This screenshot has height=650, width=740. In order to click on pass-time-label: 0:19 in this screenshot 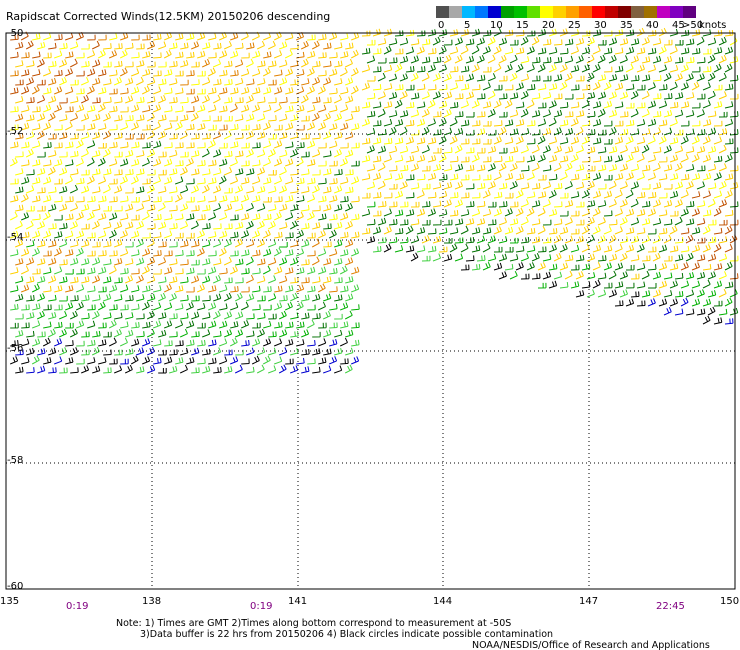, I will do `click(261, 606)`.